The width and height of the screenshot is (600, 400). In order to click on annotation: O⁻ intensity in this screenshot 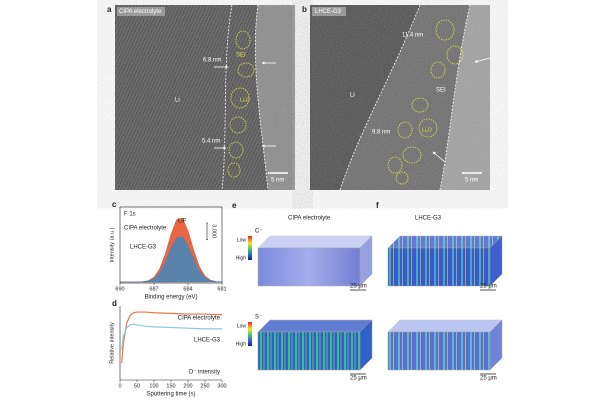, I will do `click(204, 373)`.